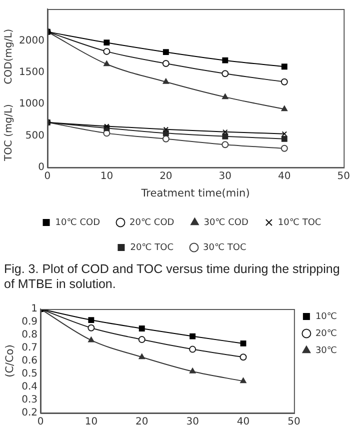 This screenshot has height=431, width=353. Describe the element at coordinates (30, 387) in the screenshot. I see `y-tick-label: 0.4` at that location.